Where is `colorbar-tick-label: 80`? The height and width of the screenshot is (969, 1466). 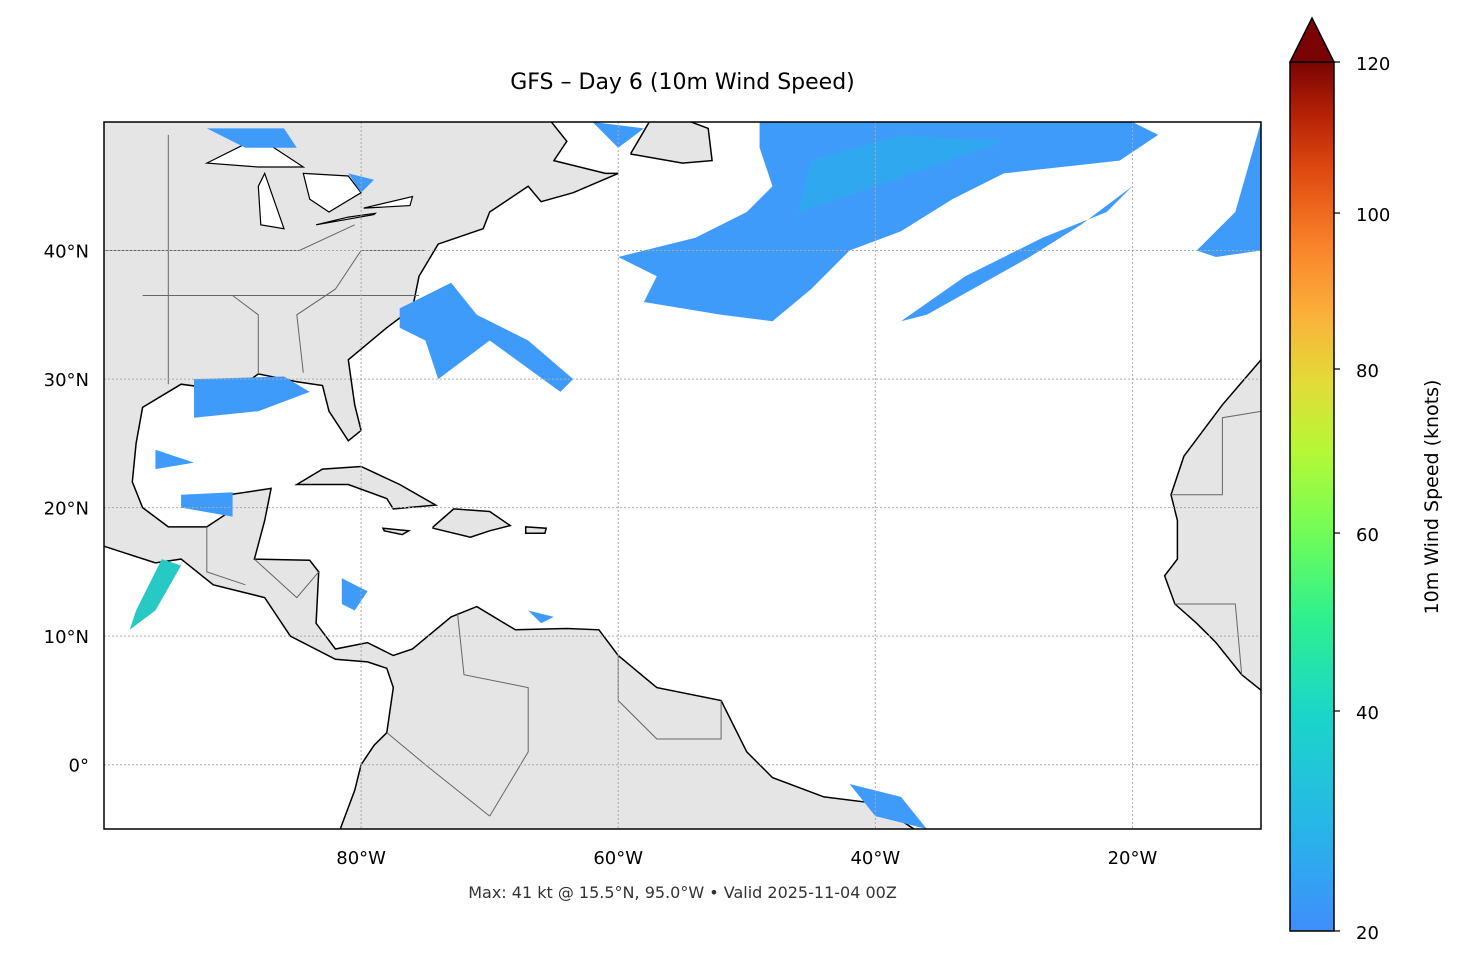 colorbar-tick-label: 80 is located at coordinates (1367, 371).